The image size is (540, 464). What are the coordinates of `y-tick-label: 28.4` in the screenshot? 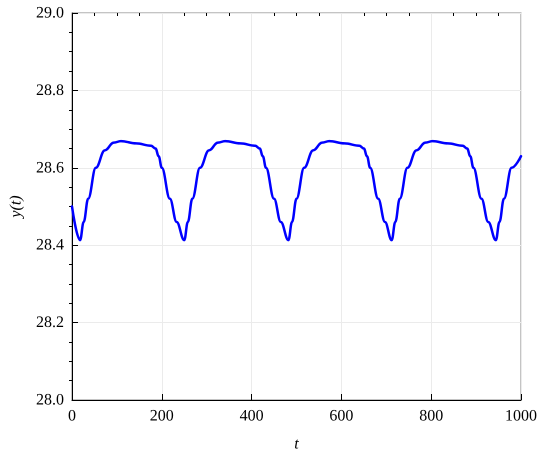 It's located at (50, 245).